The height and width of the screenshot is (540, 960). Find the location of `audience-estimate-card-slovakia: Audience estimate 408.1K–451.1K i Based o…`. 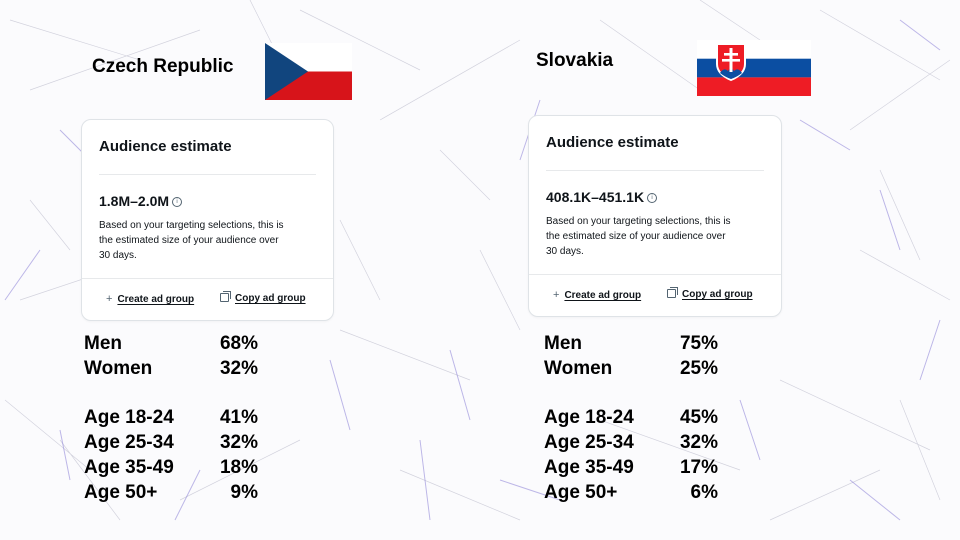

audience-estimate-card-slovakia: Audience estimate 408.1K–451.1K i Based o… is located at coordinates (655, 216).